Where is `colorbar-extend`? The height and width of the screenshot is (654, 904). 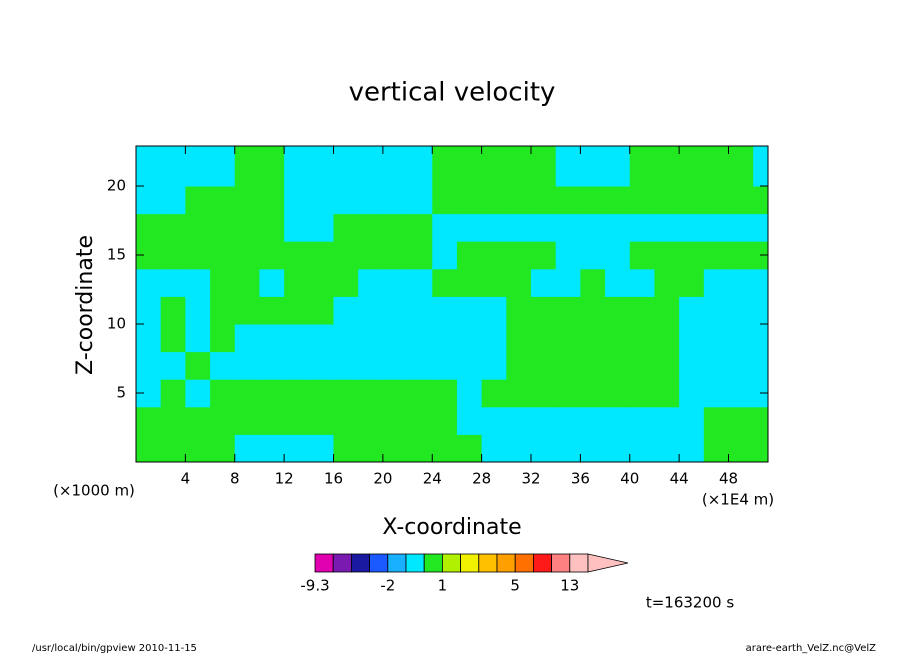
colorbar-extend is located at coordinates (608, 563).